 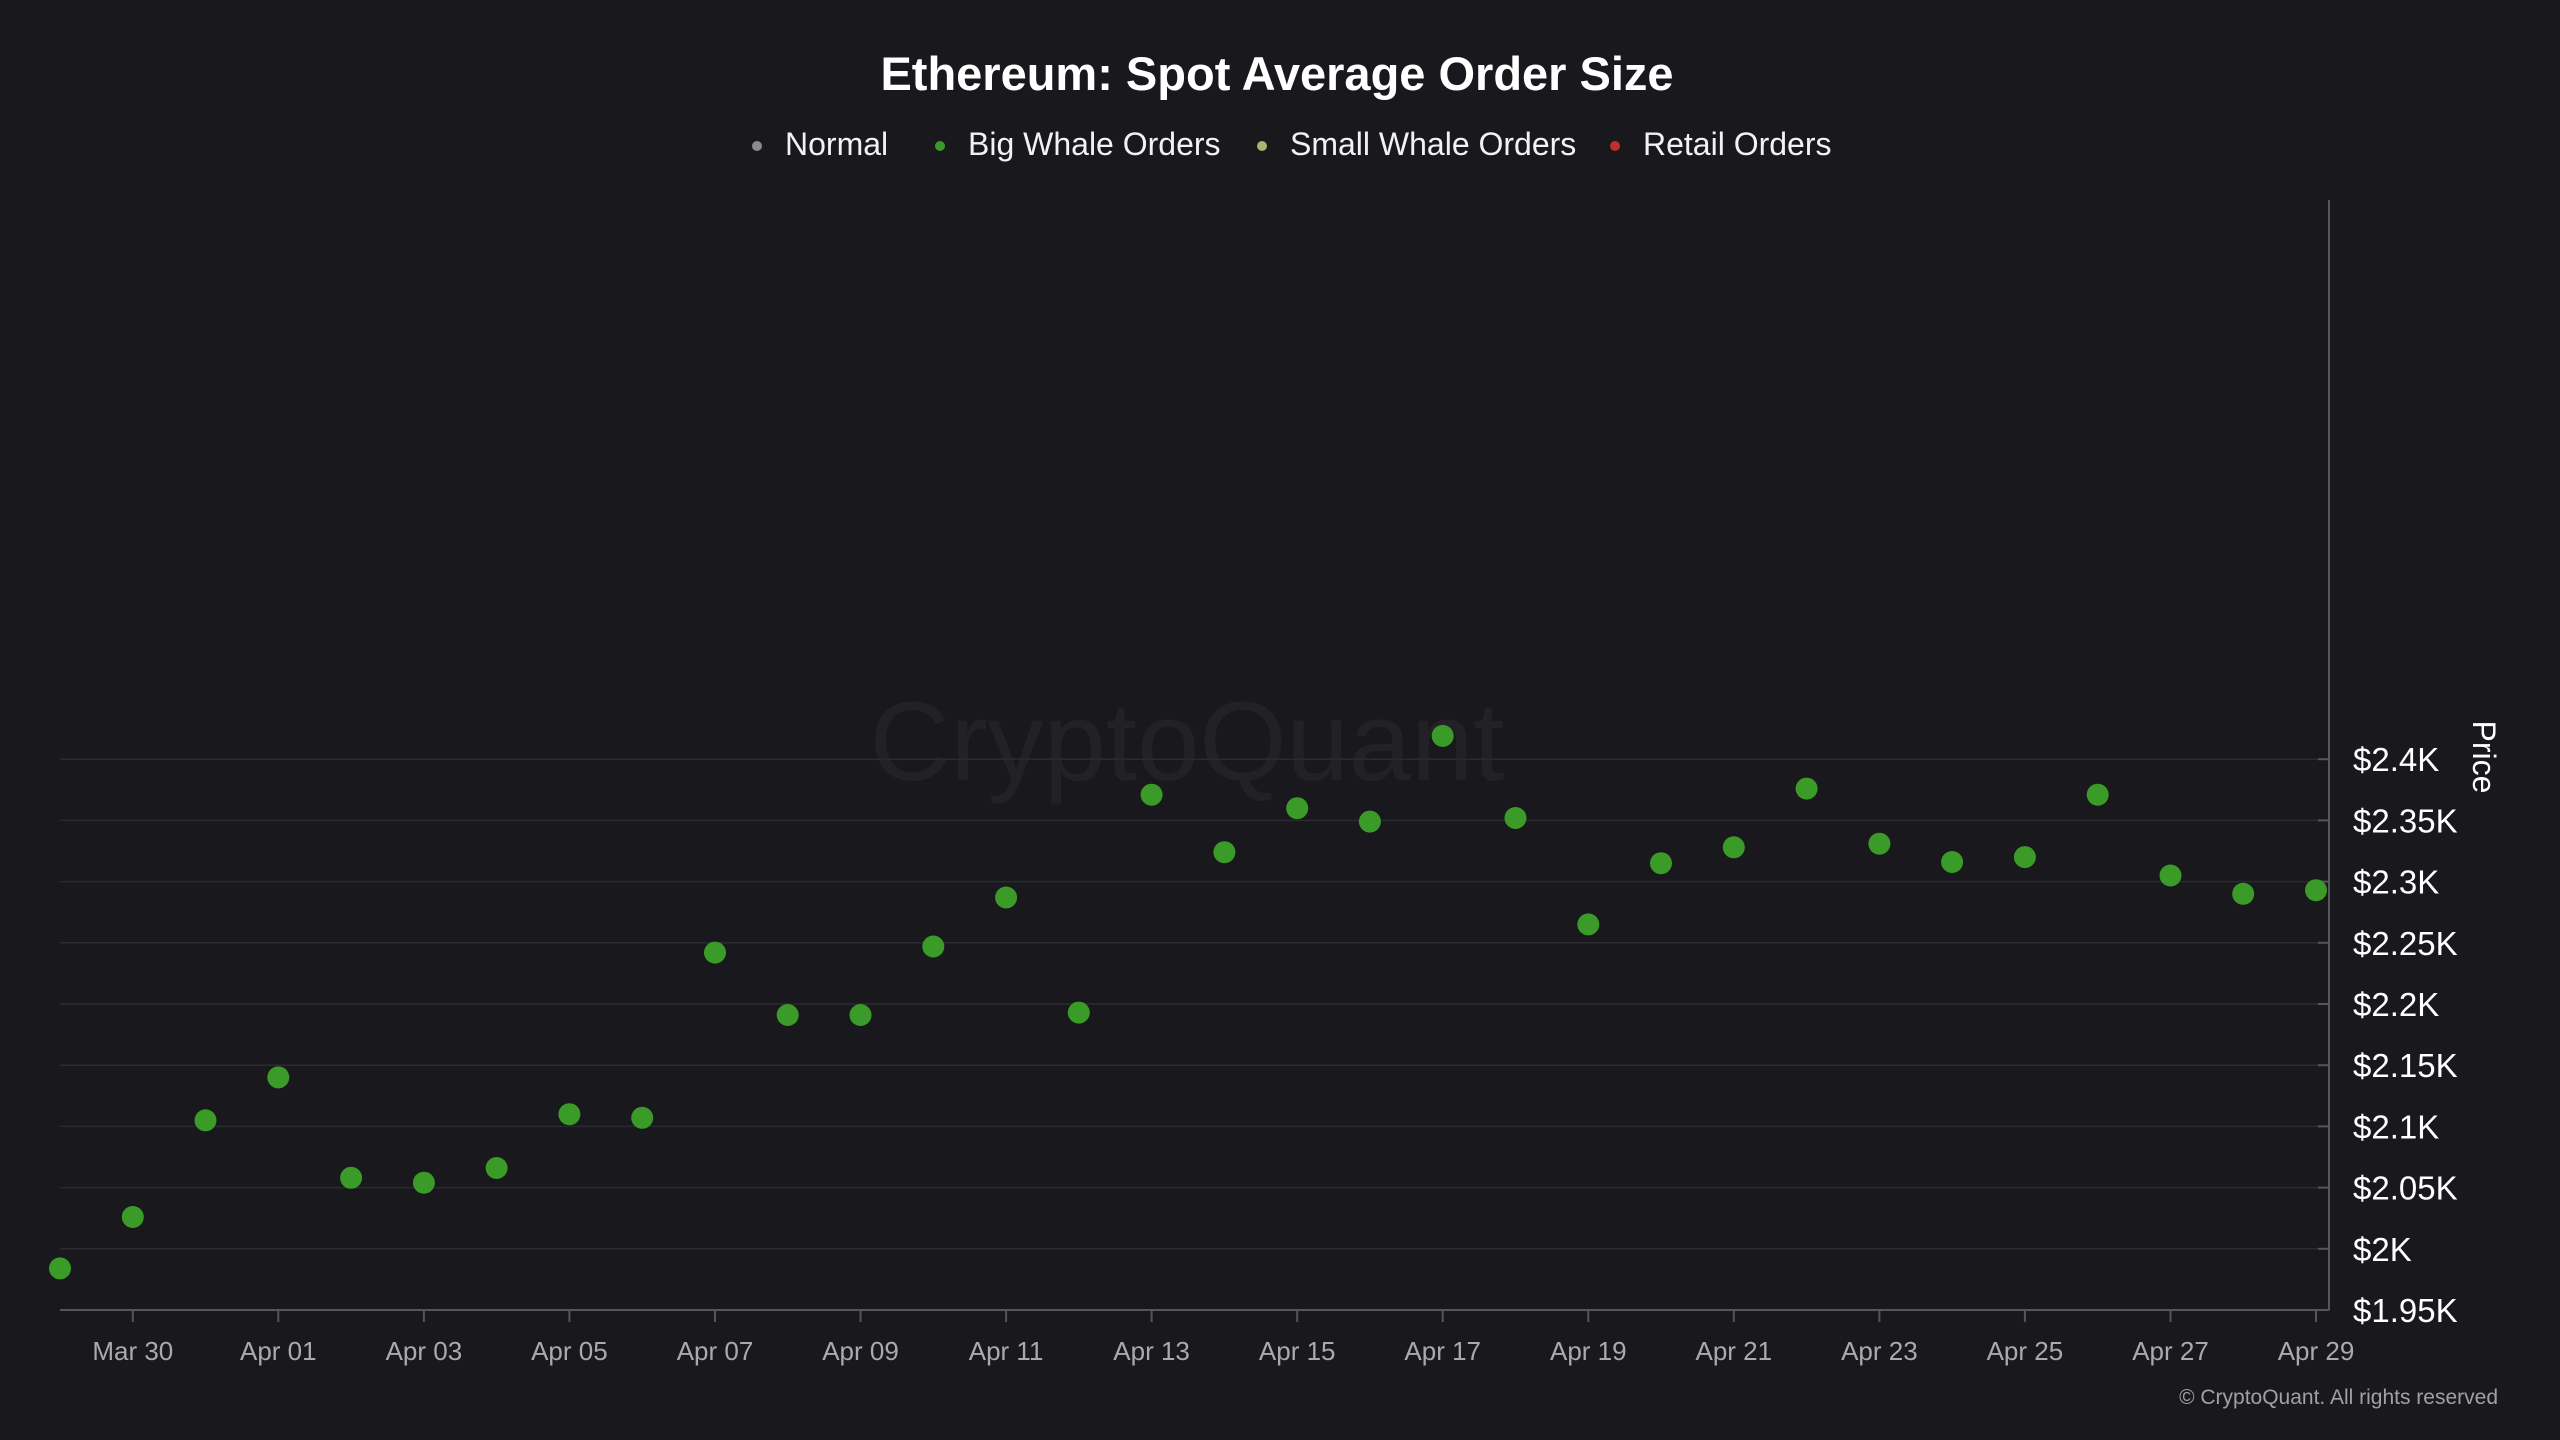 What do you see at coordinates (278, 1351) in the screenshot?
I see `x-tick-label: Apr 01` at bounding box center [278, 1351].